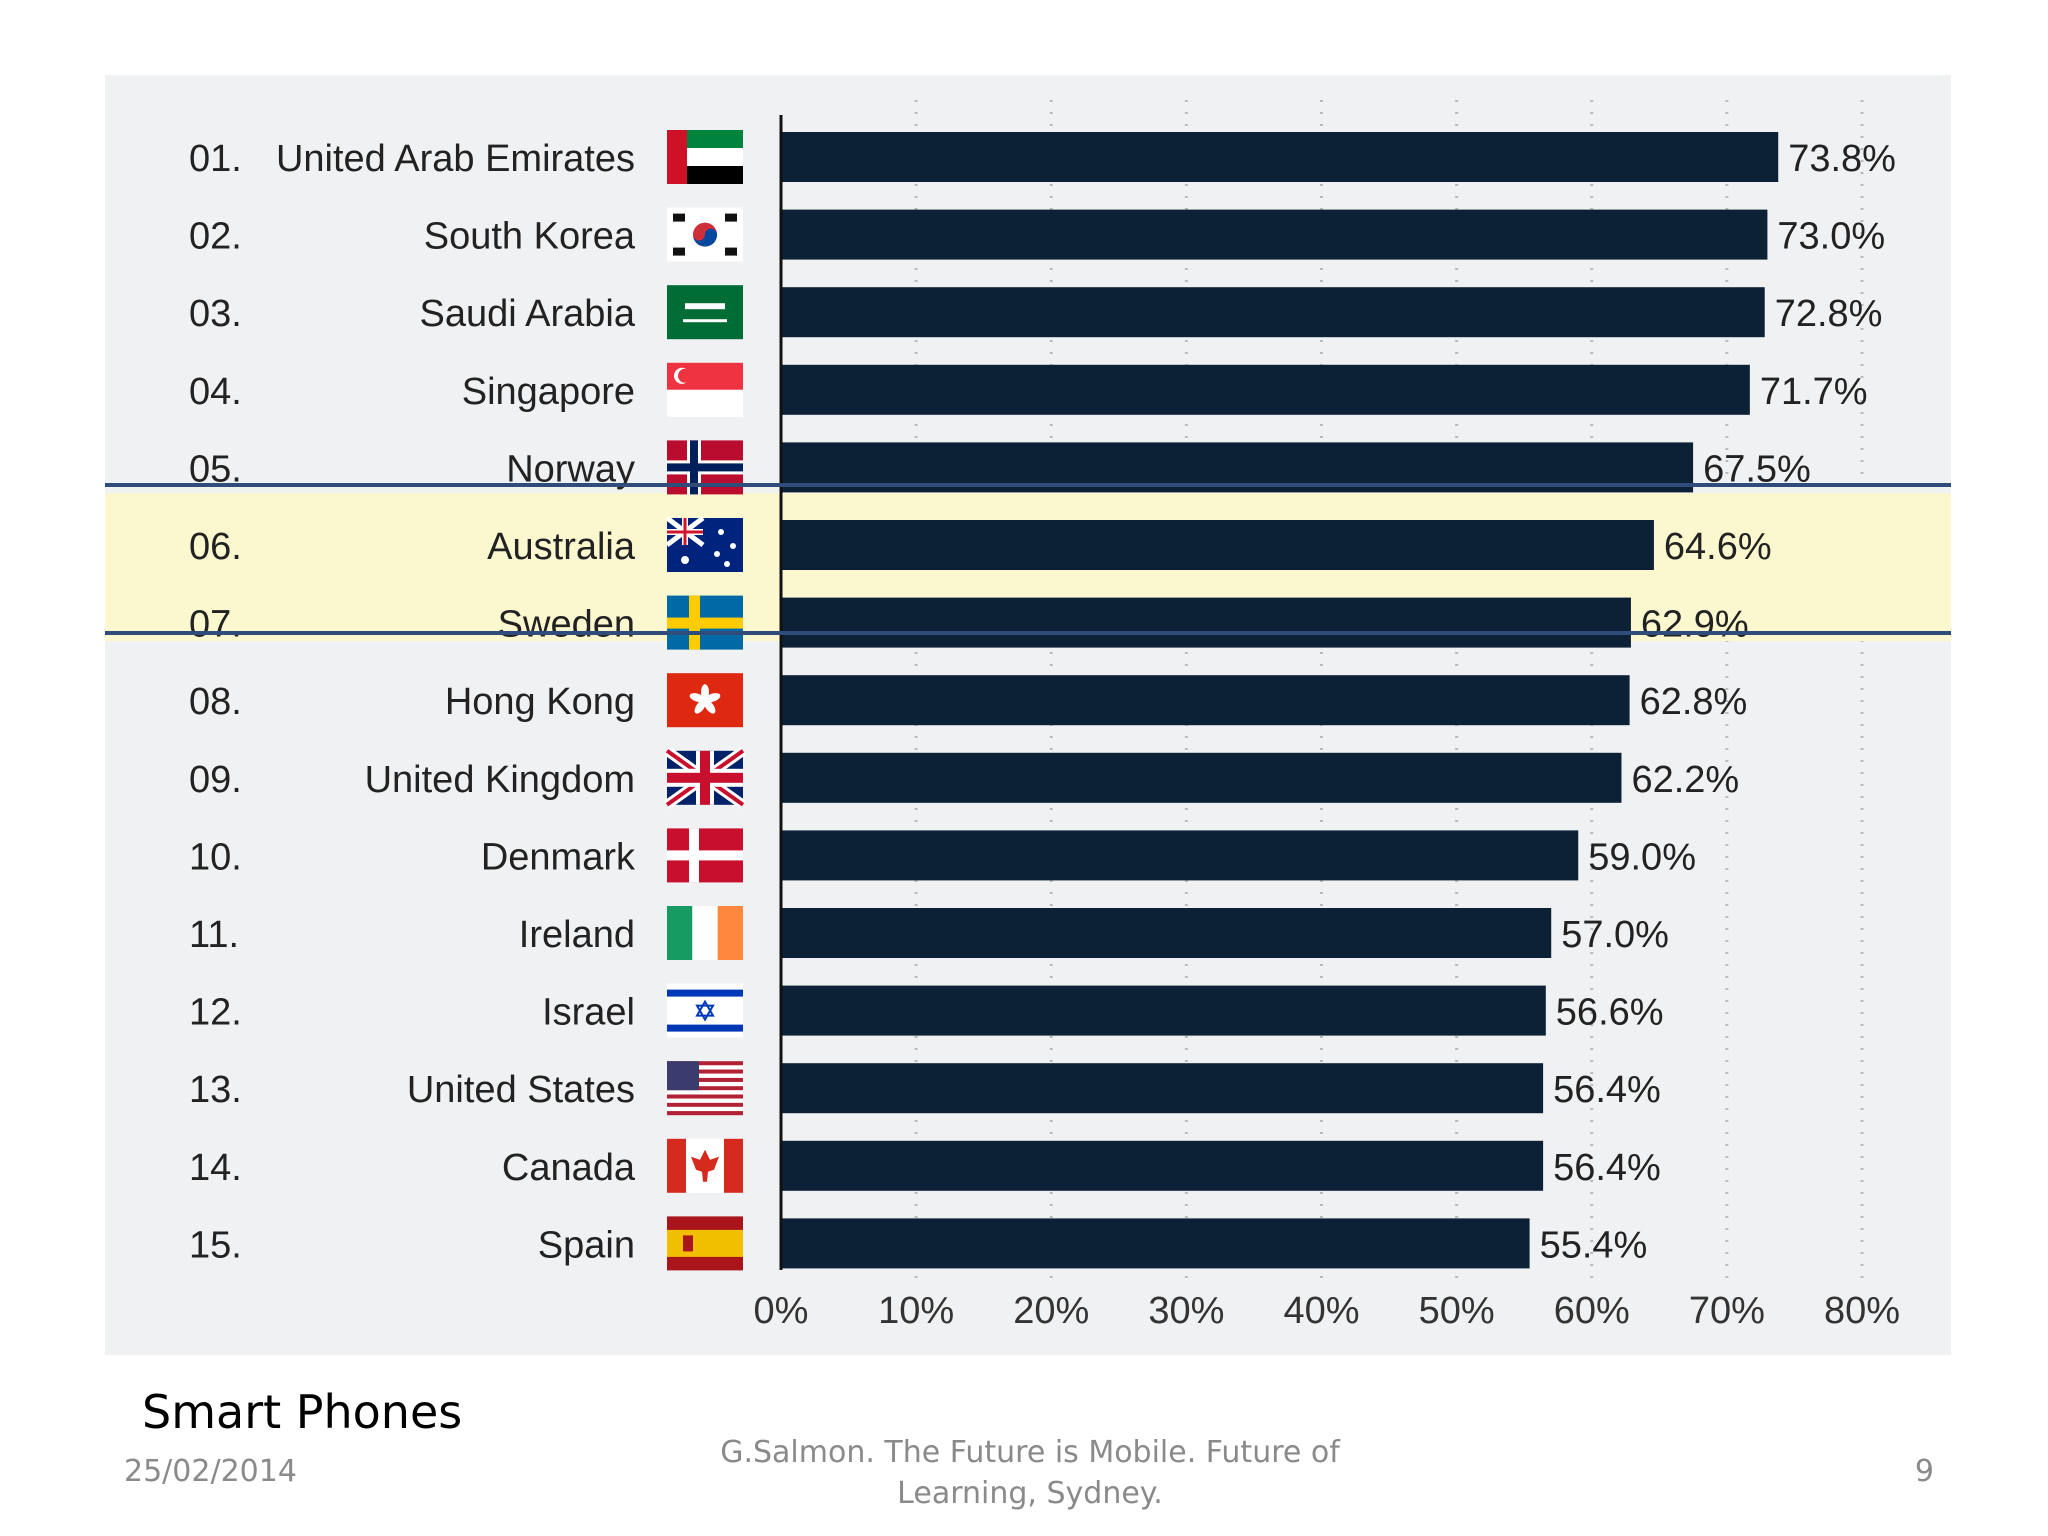 The width and height of the screenshot is (2048, 1536). I want to click on value-label: 57.0%, so click(1615, 935).